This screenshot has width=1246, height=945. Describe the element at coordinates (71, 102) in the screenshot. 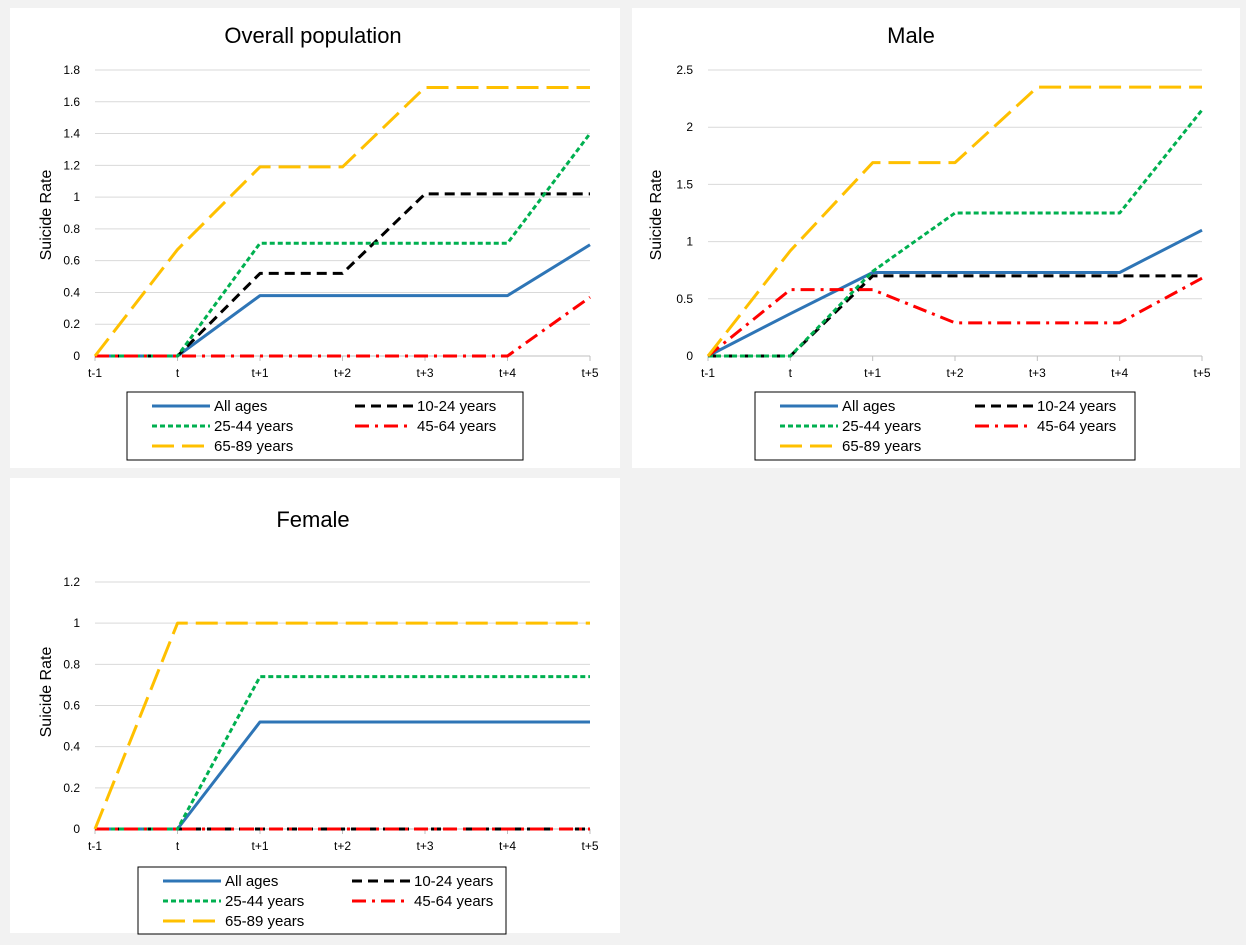

I see `y-tick-label: 1.6` at that location.